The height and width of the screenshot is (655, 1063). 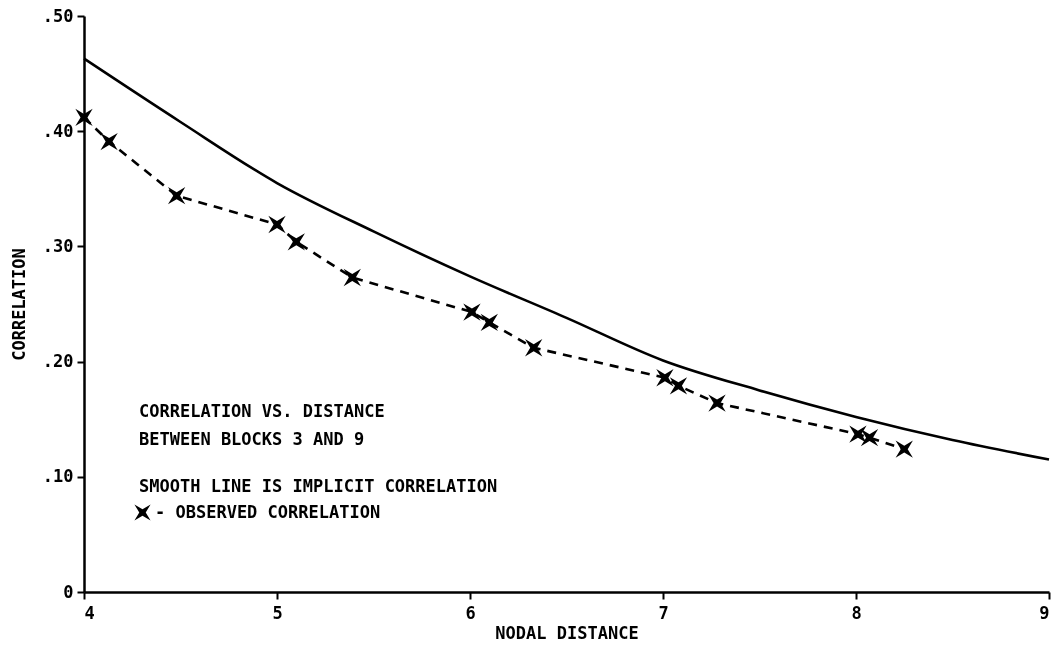 What do you see at coordinates (663, 612) in the screenshot?
I see `x-tick-label: 7` at bounding box center [663, 612].